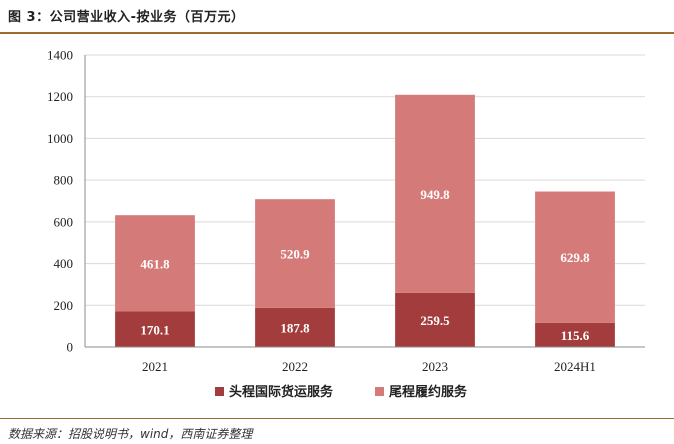 This screenshot has height=444, width=674. What do you see at coordinates (70, 347) in the screenshot?
I see `y-tick-label: 0` at bounding box center [70, 347].